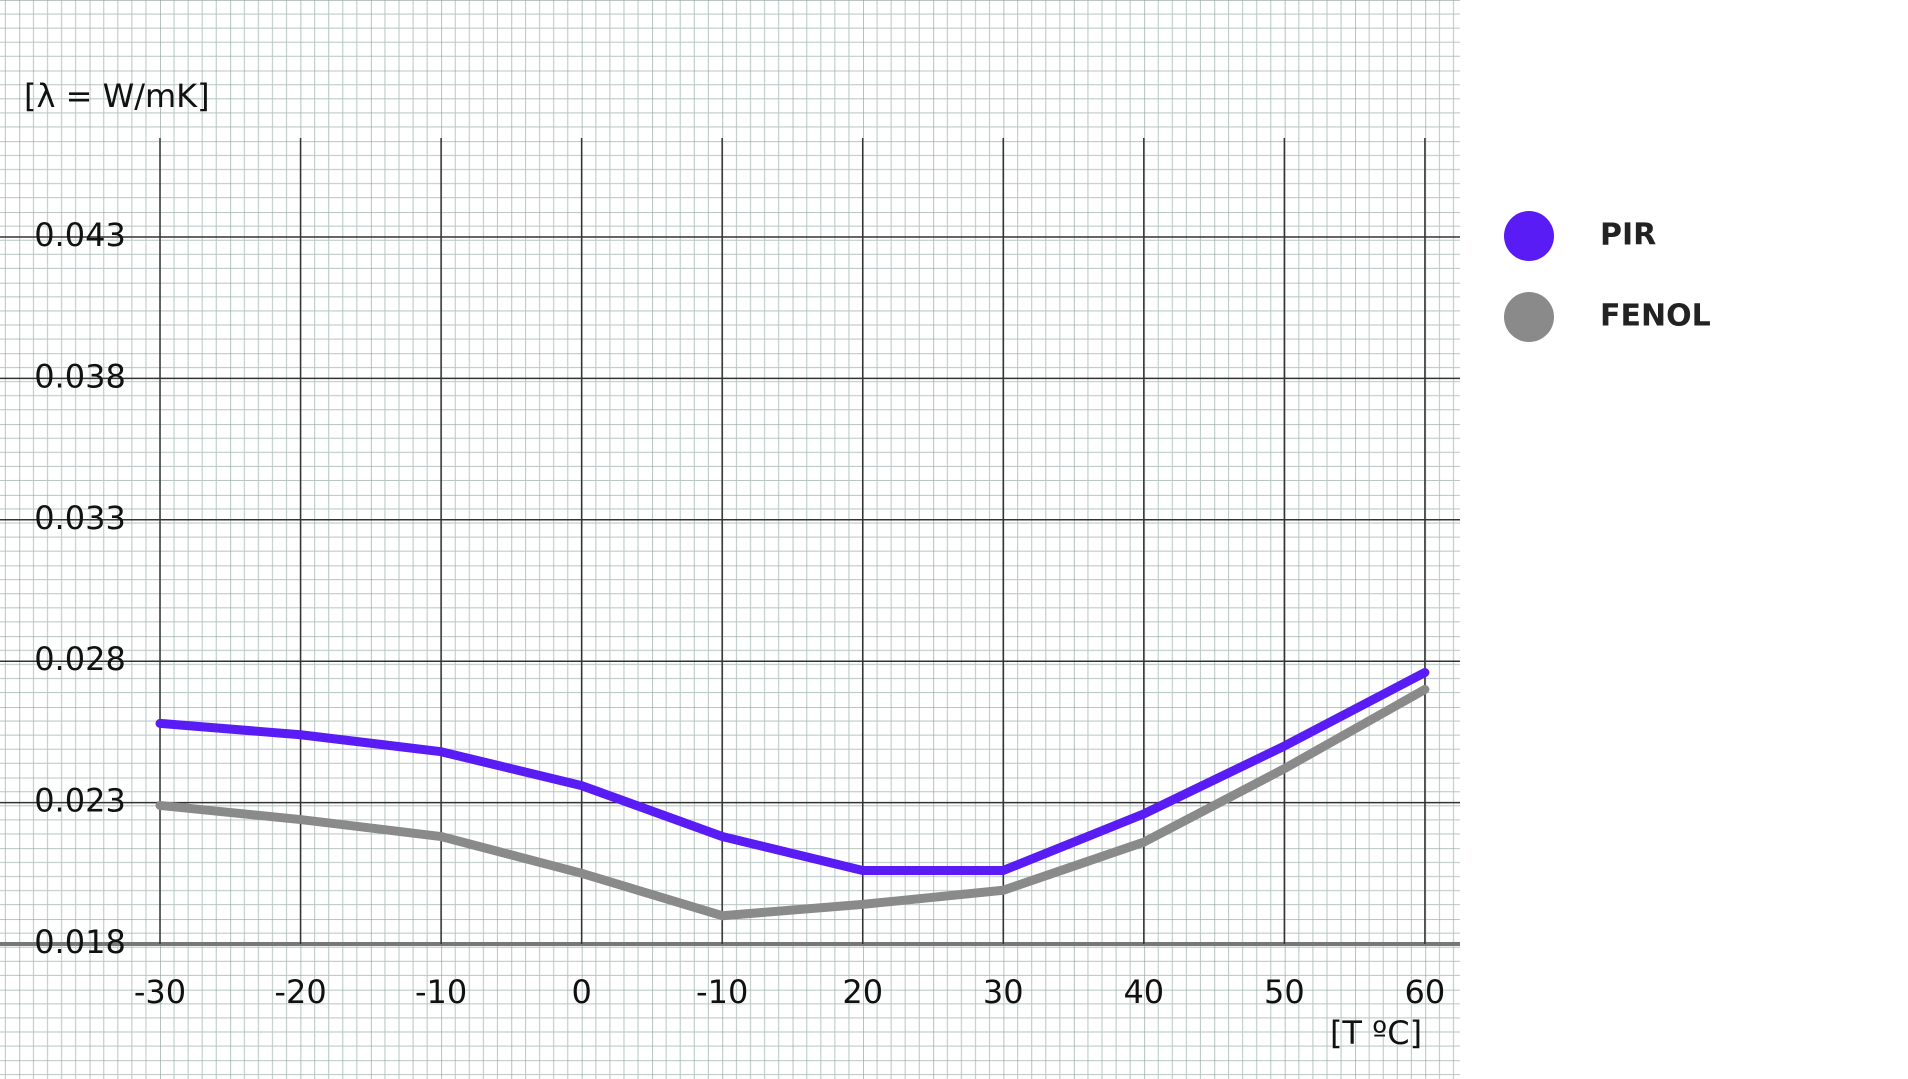 The width and height of the screenshot is (1908, 1079). I want to click on y-axis-label: [λ = W/mK], so click(117, 96).